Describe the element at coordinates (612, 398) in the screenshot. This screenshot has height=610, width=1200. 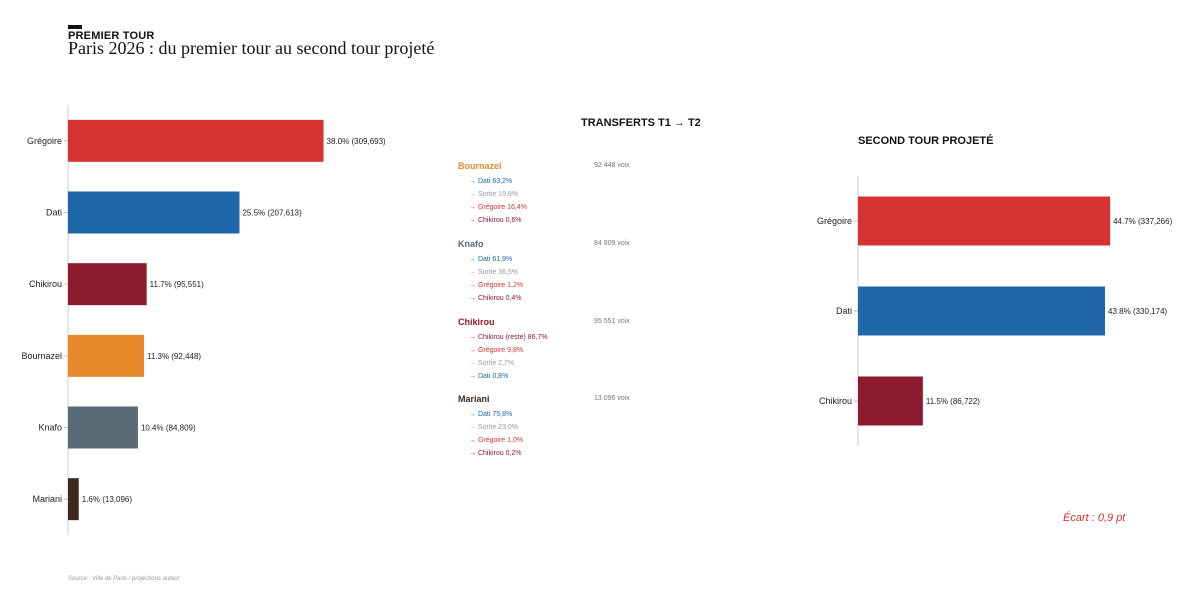
I see `transfer-source-votes: 13 096 voix` at that location.